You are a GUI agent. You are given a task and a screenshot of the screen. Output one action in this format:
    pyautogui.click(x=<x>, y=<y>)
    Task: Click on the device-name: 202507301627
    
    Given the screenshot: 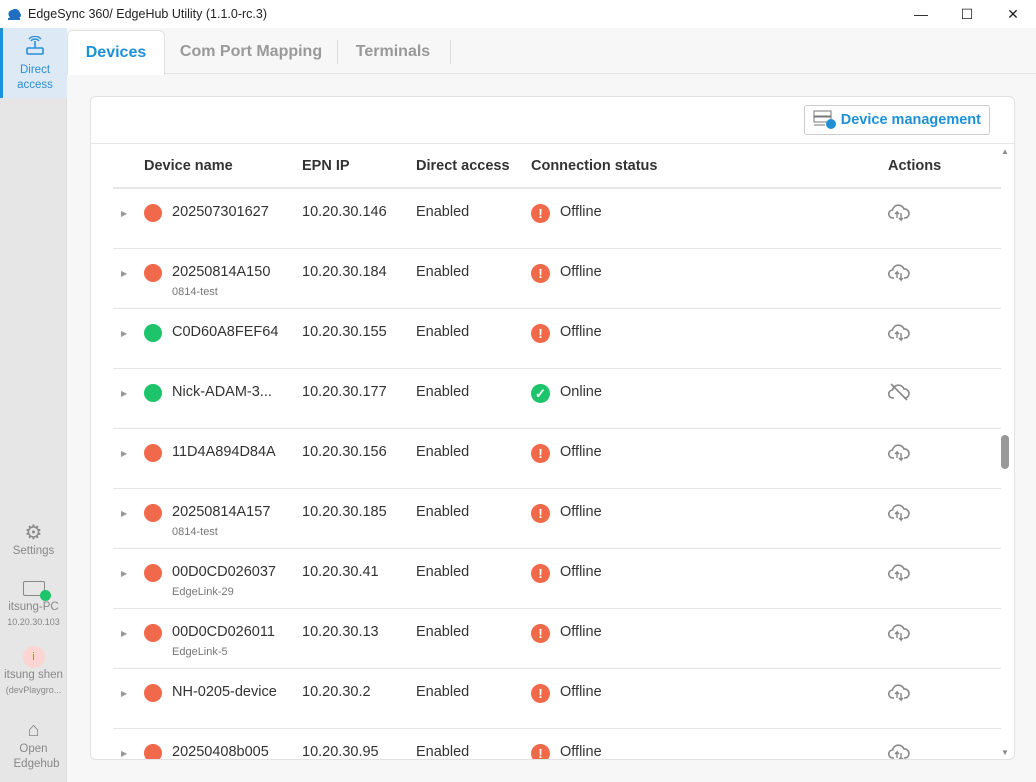 What is the action you would take?
    pyautogui.click(x=220, y=212)
    